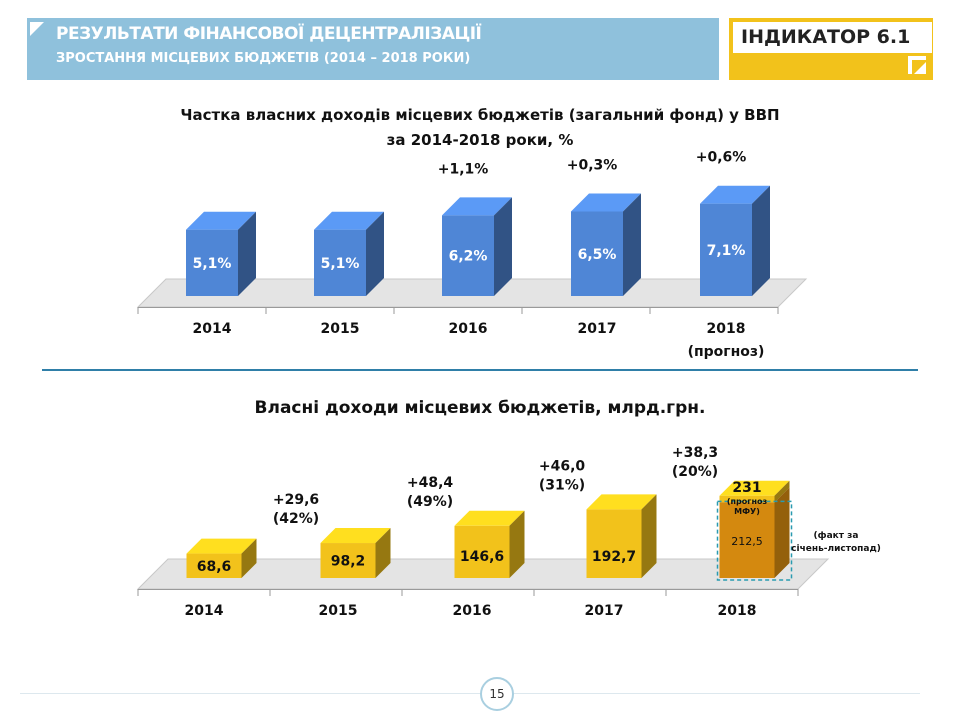  I want to click on chart1-category-label: 2016, so click(468, 329).